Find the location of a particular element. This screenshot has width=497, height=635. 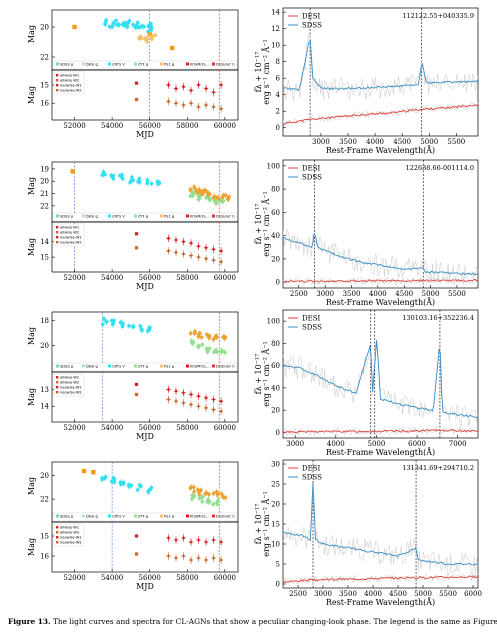

wise-legend-label: neowise-W2 is located at coordinates (71, 392).